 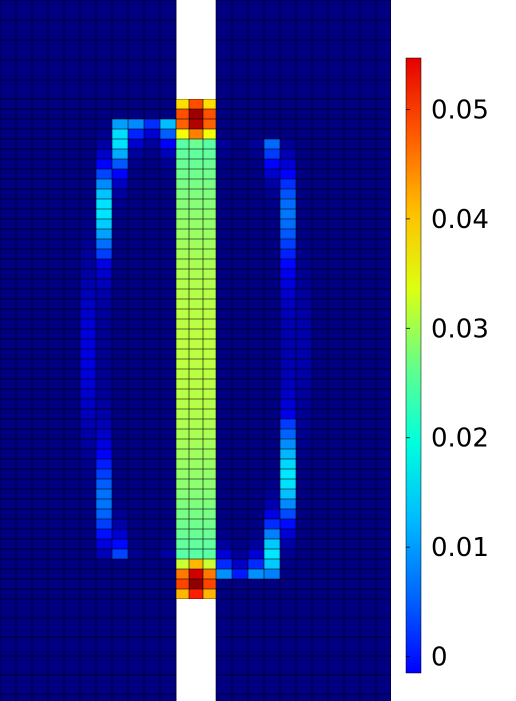 I want to click on colorbar-tick-label: 0.01, so click(x=460, y=548).